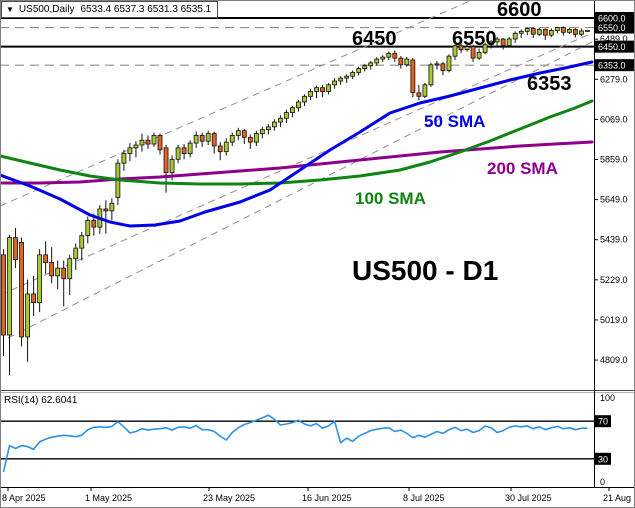 This screenshot has width=635, height=508. What do you see at coordinates (614, 200) in the screenshot?
I see `price-axis-label: 5649.0` at bounding box center [614, 200].